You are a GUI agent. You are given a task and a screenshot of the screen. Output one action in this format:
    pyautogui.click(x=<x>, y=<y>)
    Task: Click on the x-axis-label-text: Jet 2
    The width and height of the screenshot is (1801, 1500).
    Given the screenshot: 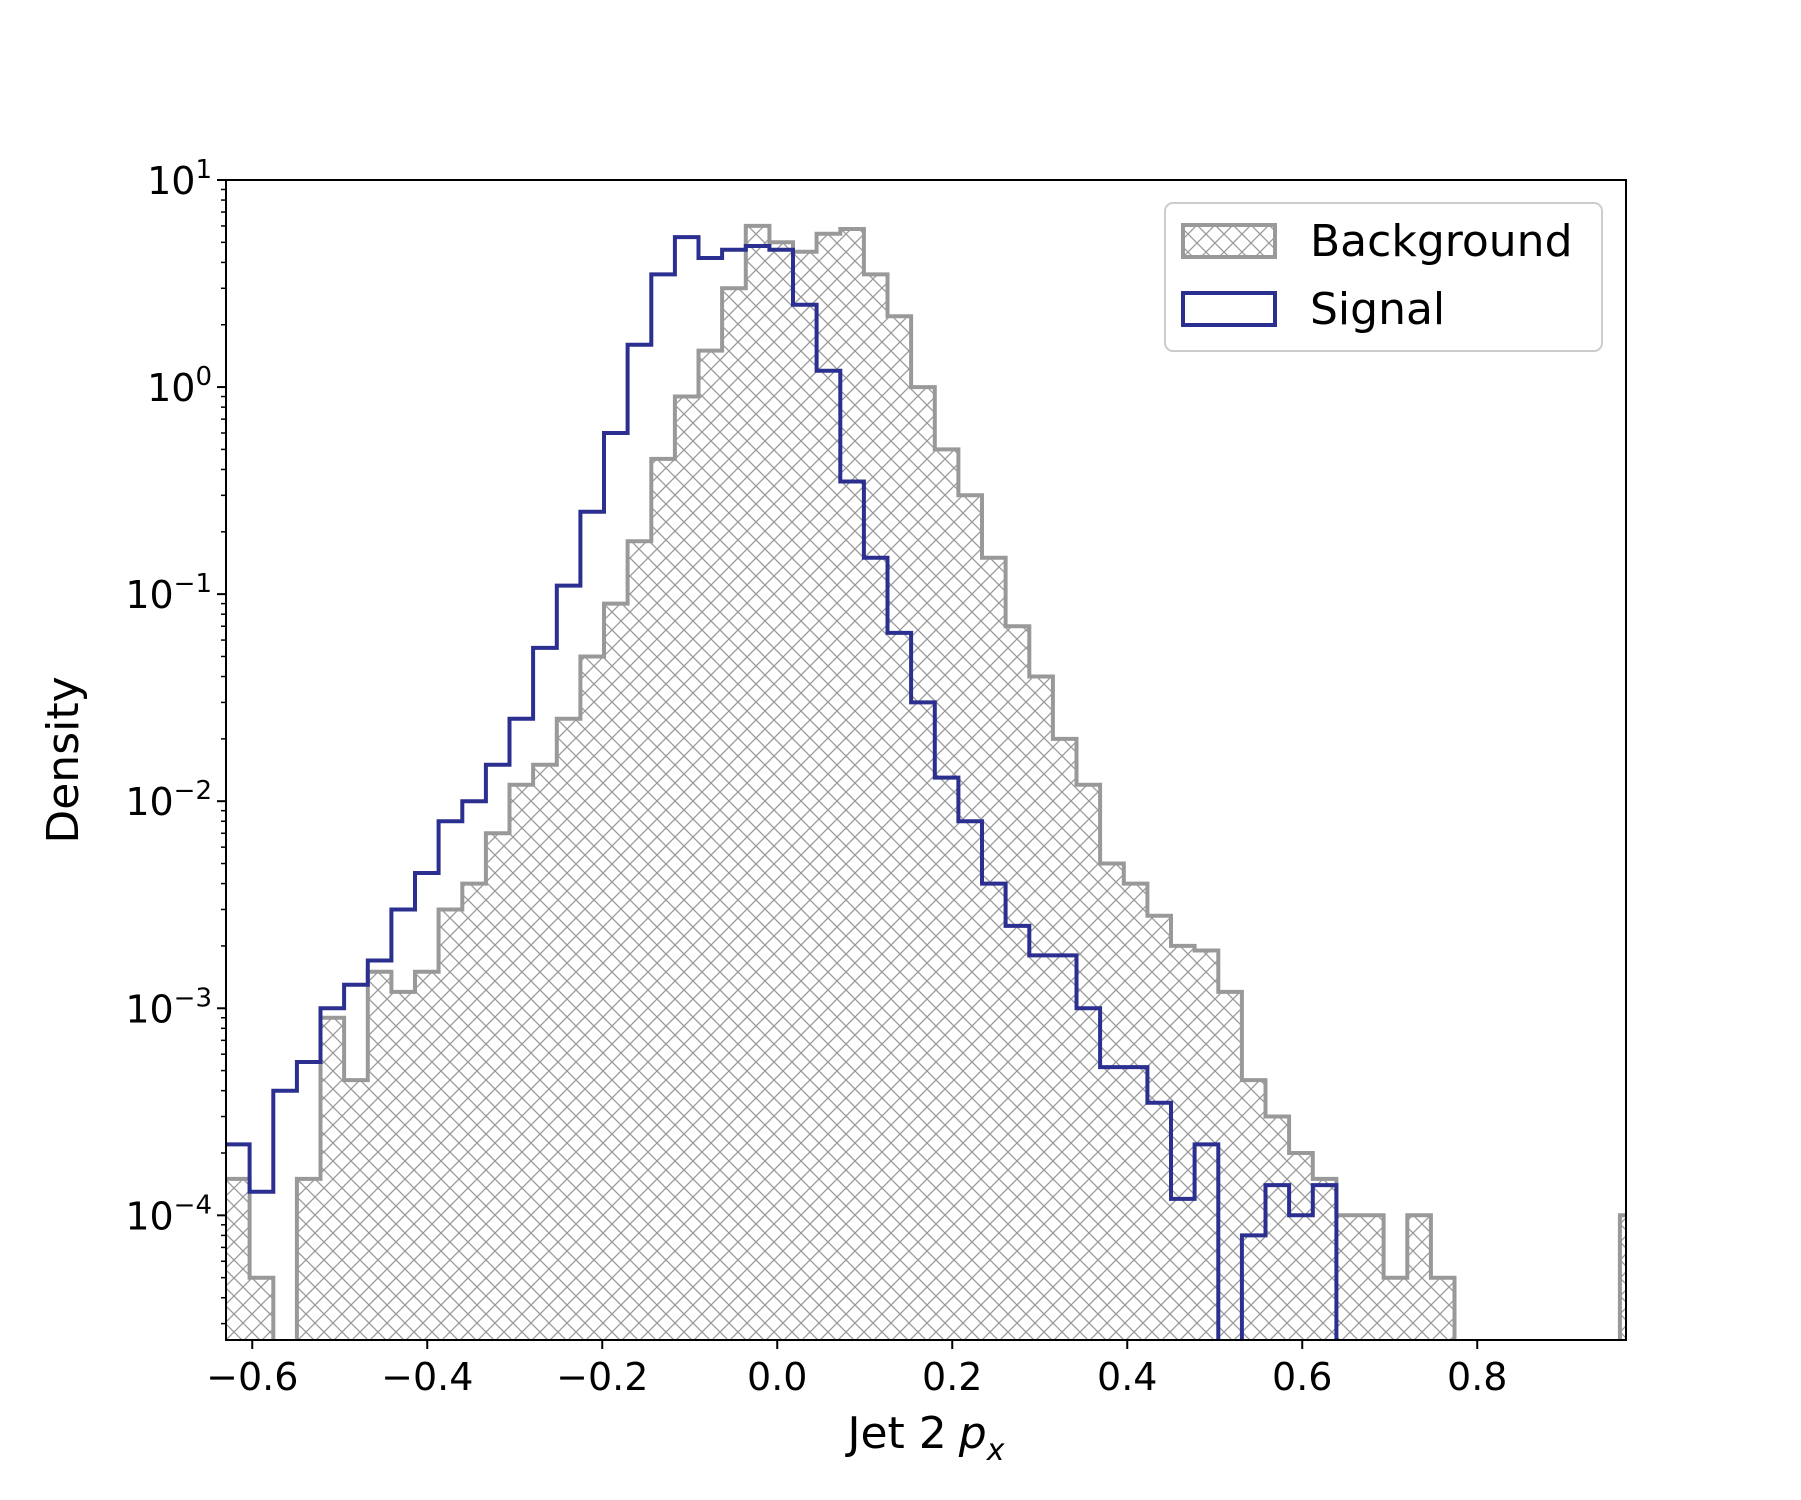 What is the action you would take?
    pyautogui.click(x=896, y=1433)
    